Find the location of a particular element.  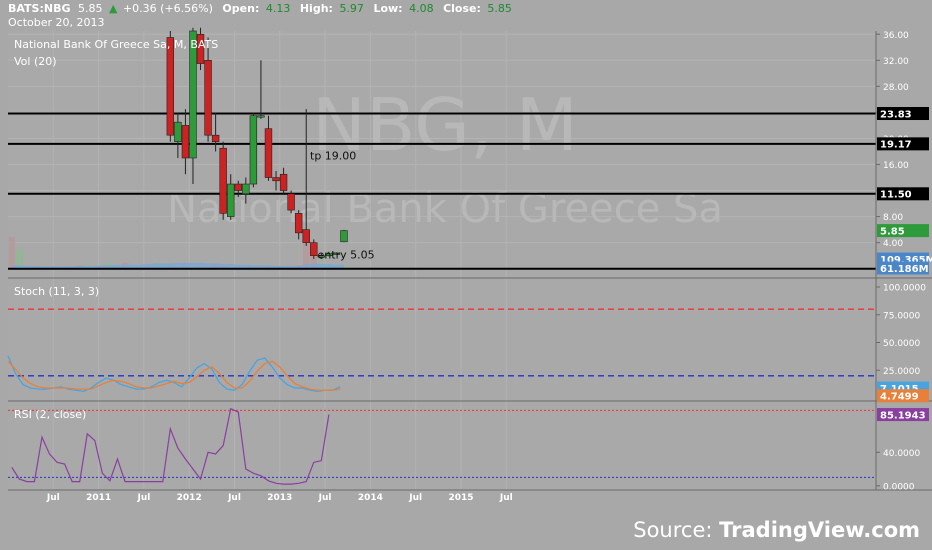

rsi-value-text: 85.1943 is located at coordinates (903, 415).